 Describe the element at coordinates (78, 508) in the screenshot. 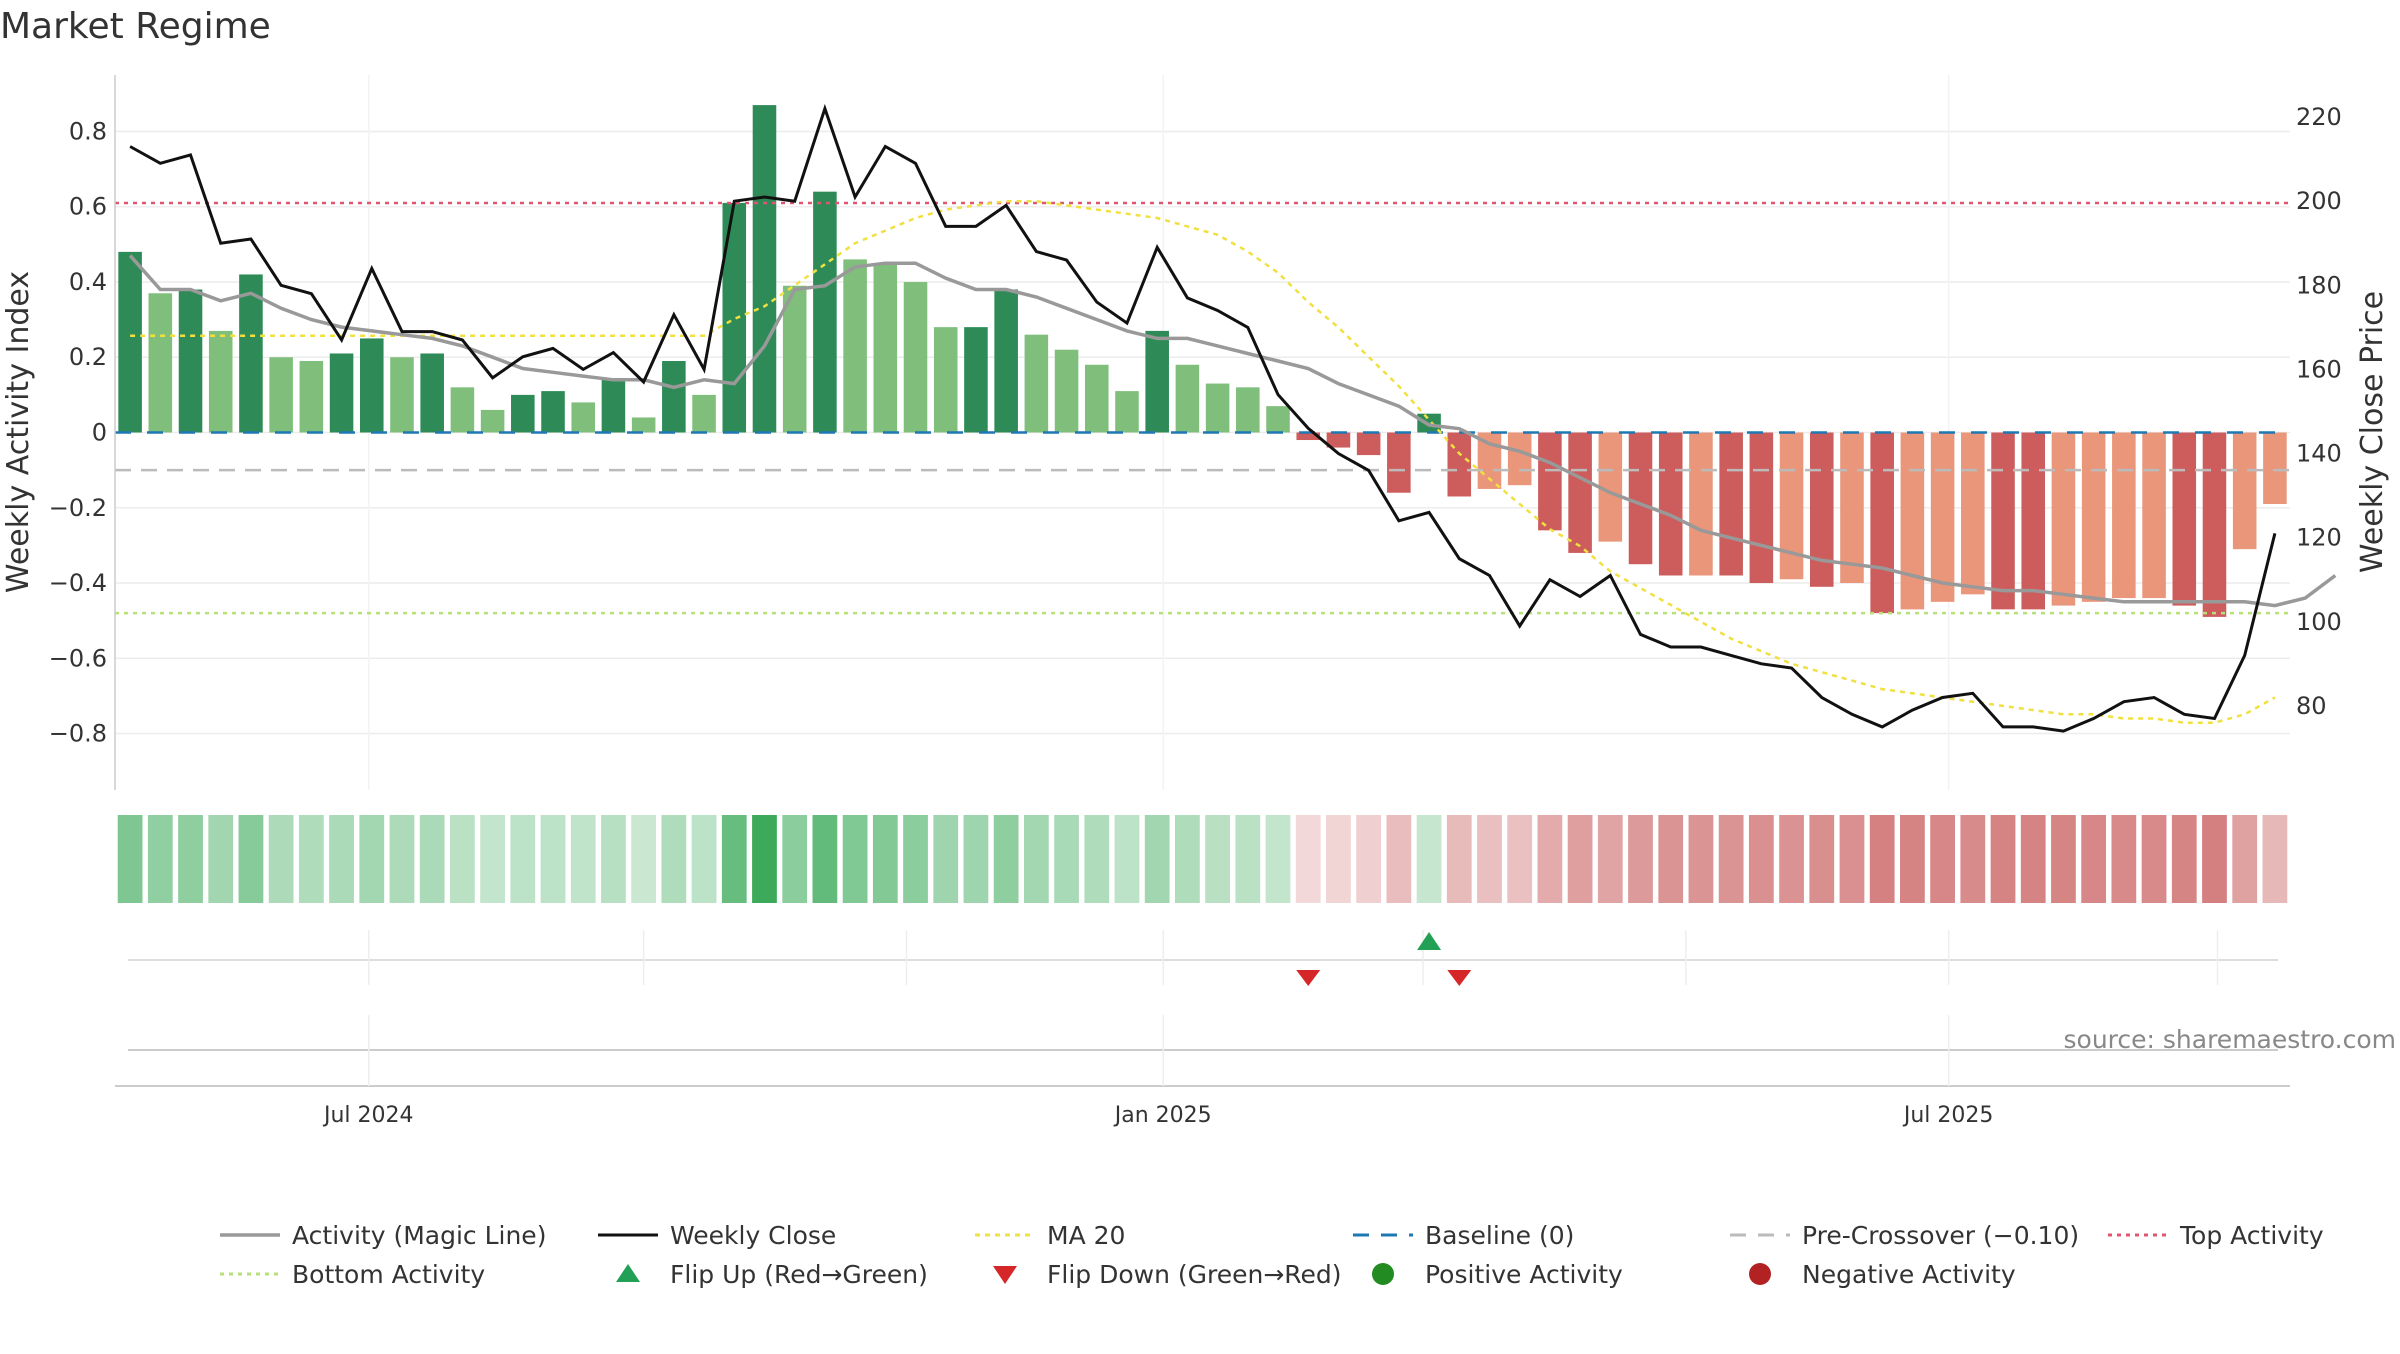

I see `y-tick-label-left: −0.2` at that location.